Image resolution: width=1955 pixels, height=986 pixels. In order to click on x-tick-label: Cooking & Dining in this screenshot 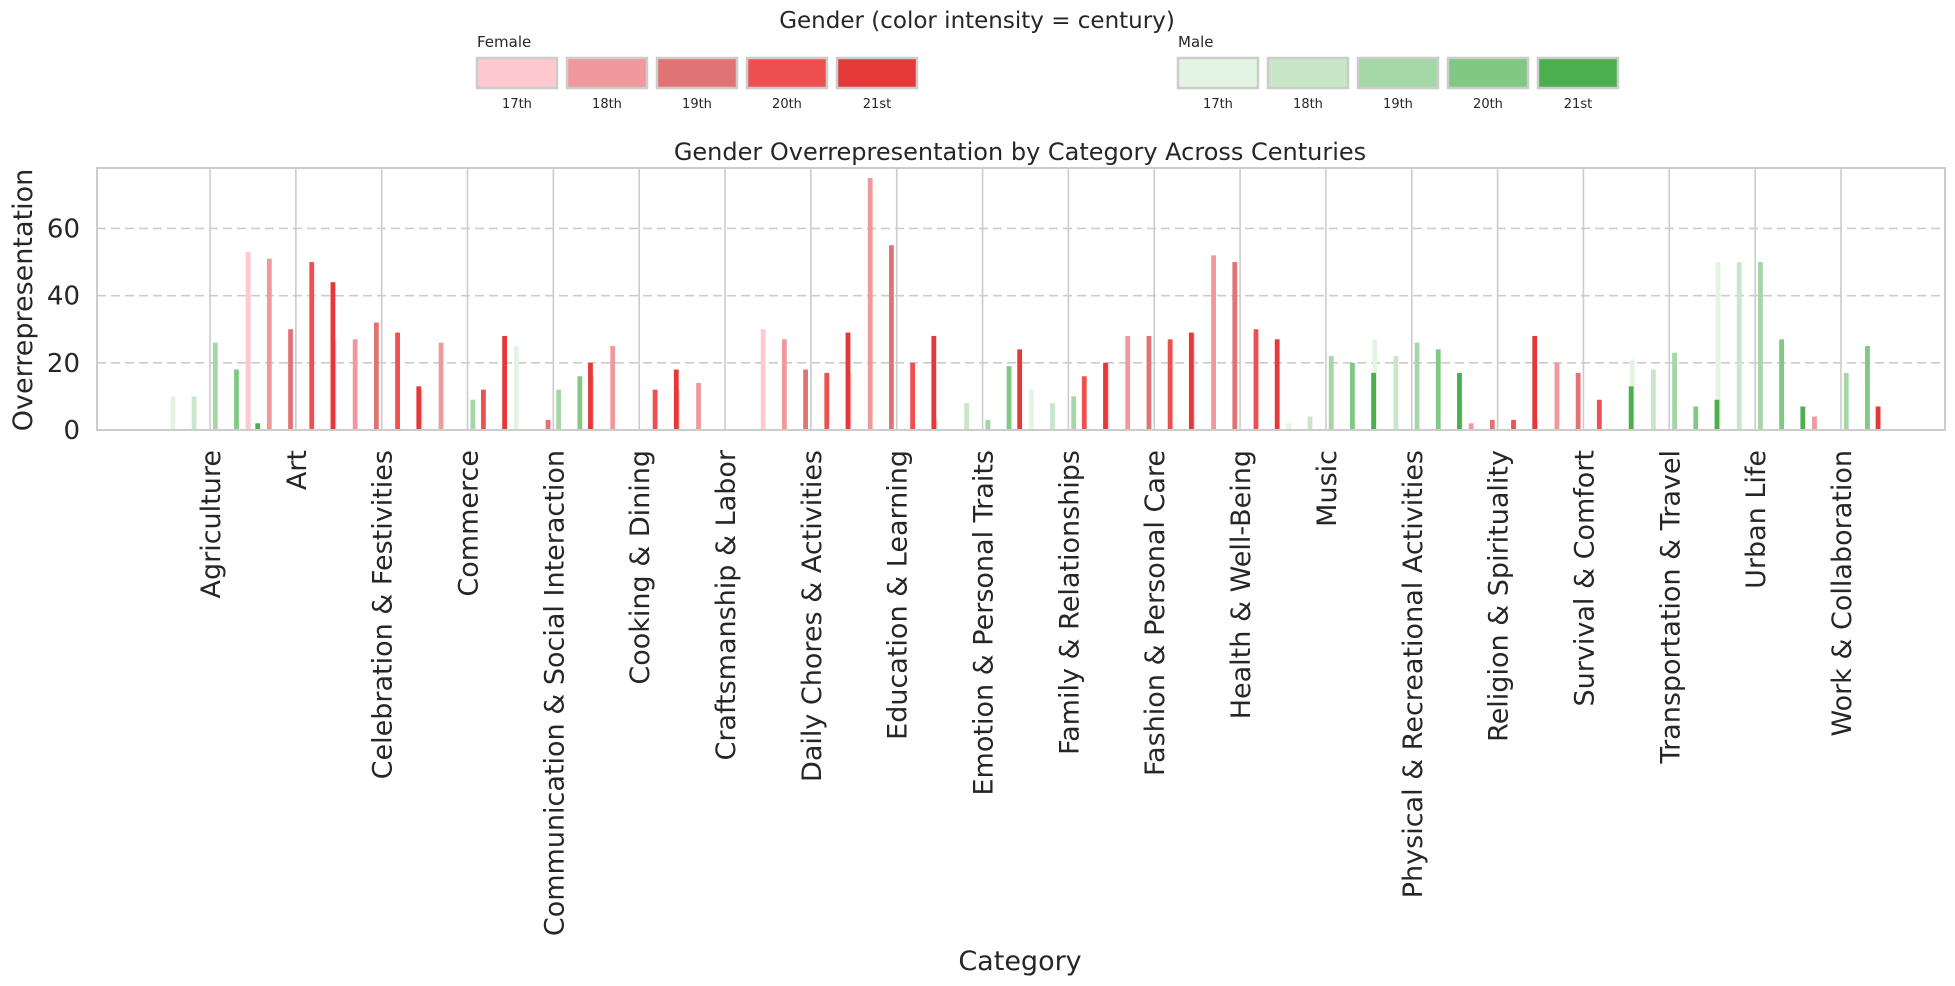, I will do `click(640, 567)`.